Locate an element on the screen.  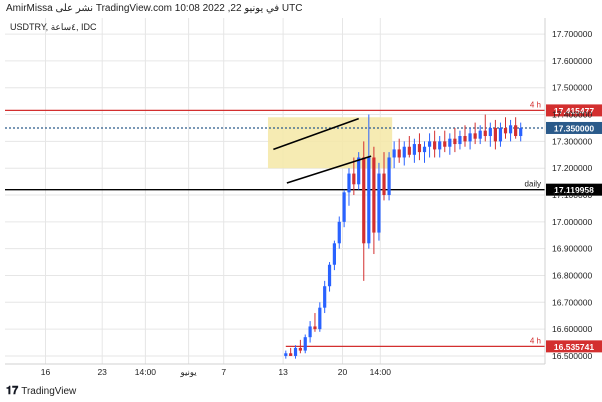
y-tick-label: 16.600000 is located at coordinates (572, 329).